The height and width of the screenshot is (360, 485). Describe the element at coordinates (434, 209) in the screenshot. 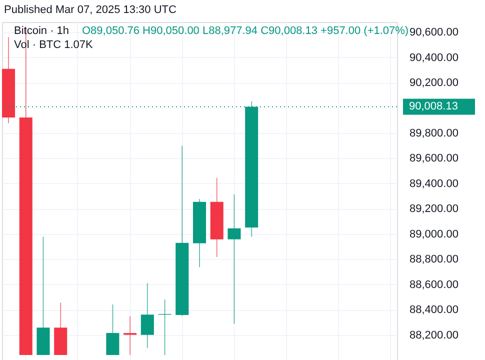

I see `y-tick-label: 89,200.00` at that location.